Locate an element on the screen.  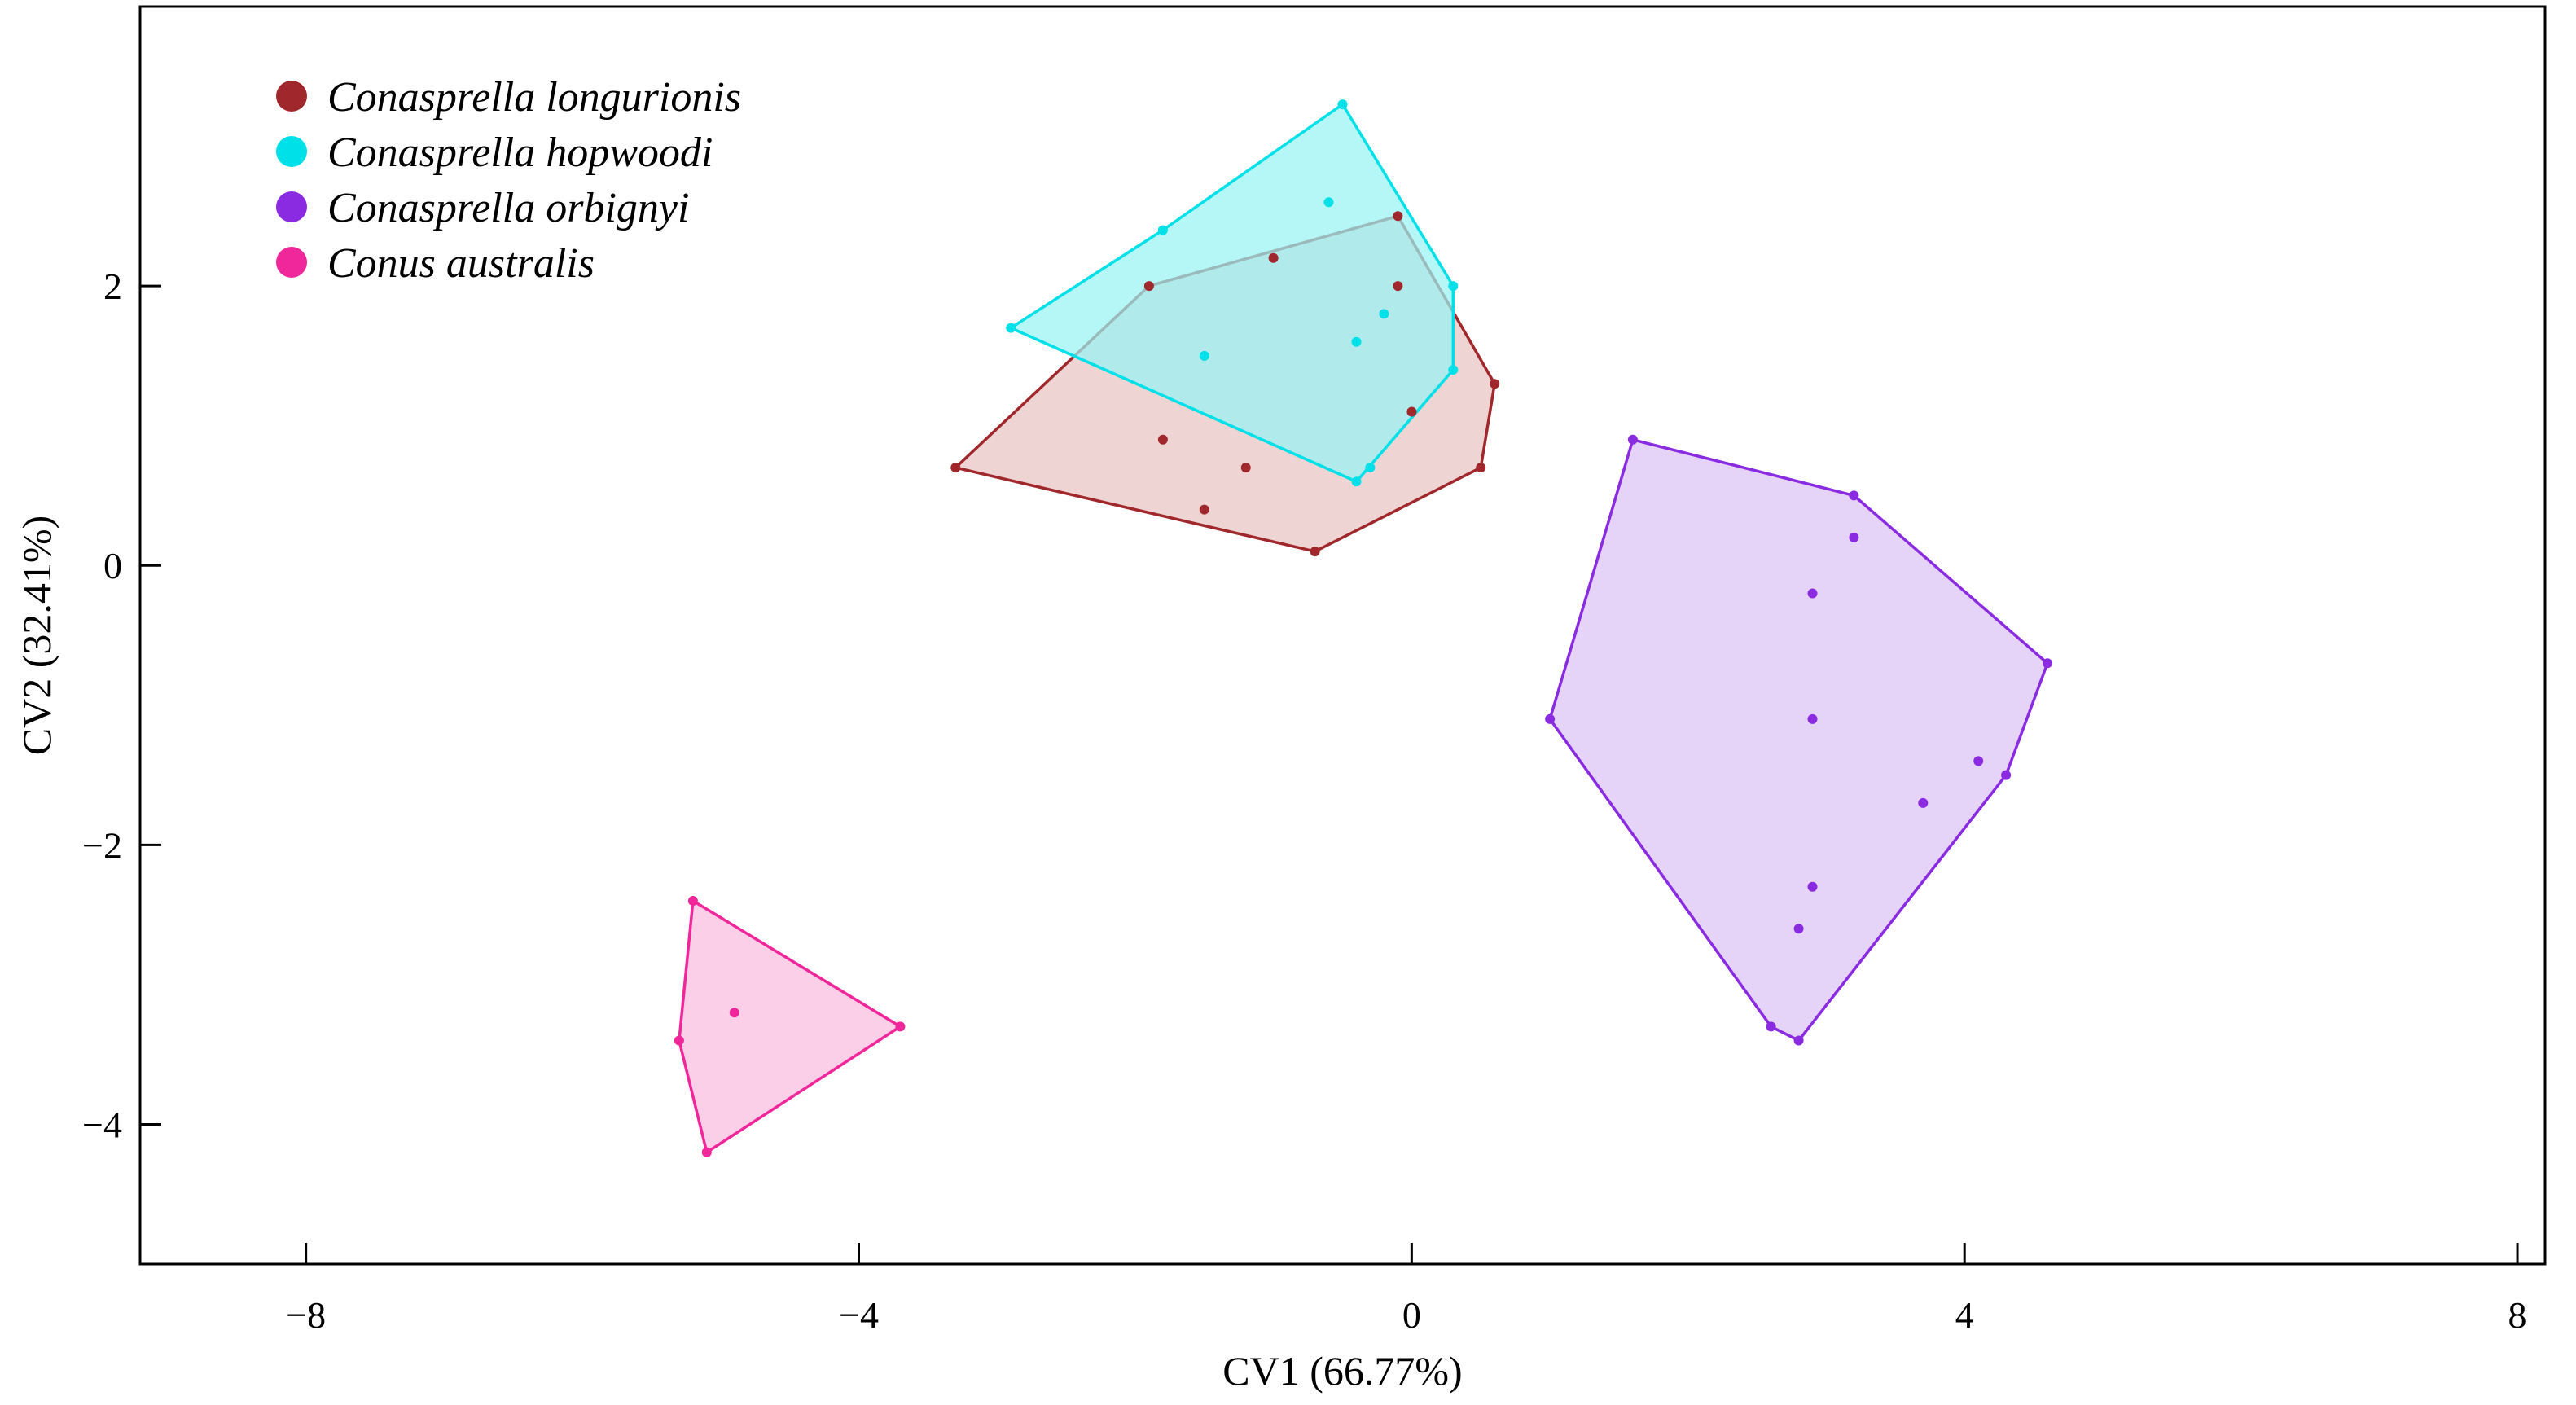
y-axis-title: CV2 (32.41%) is located at coordinates (36, 635).